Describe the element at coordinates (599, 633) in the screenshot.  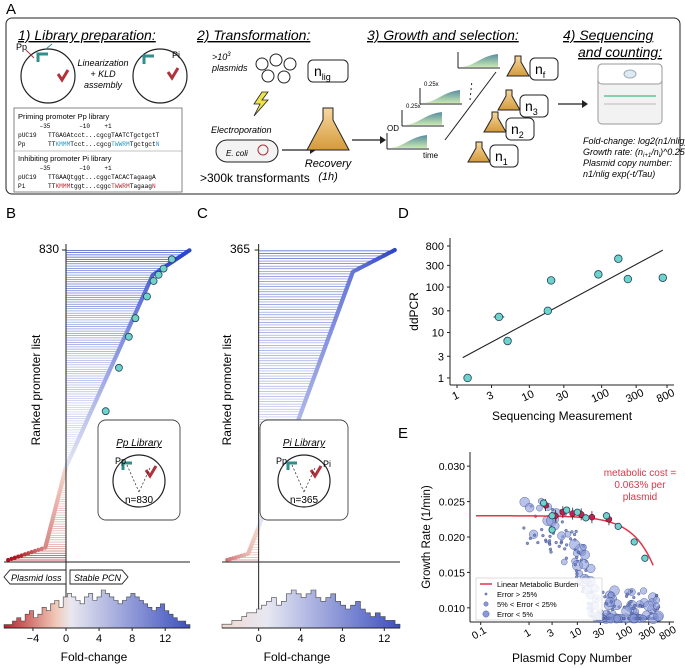
I see `x-tick-label: 30` at that location.